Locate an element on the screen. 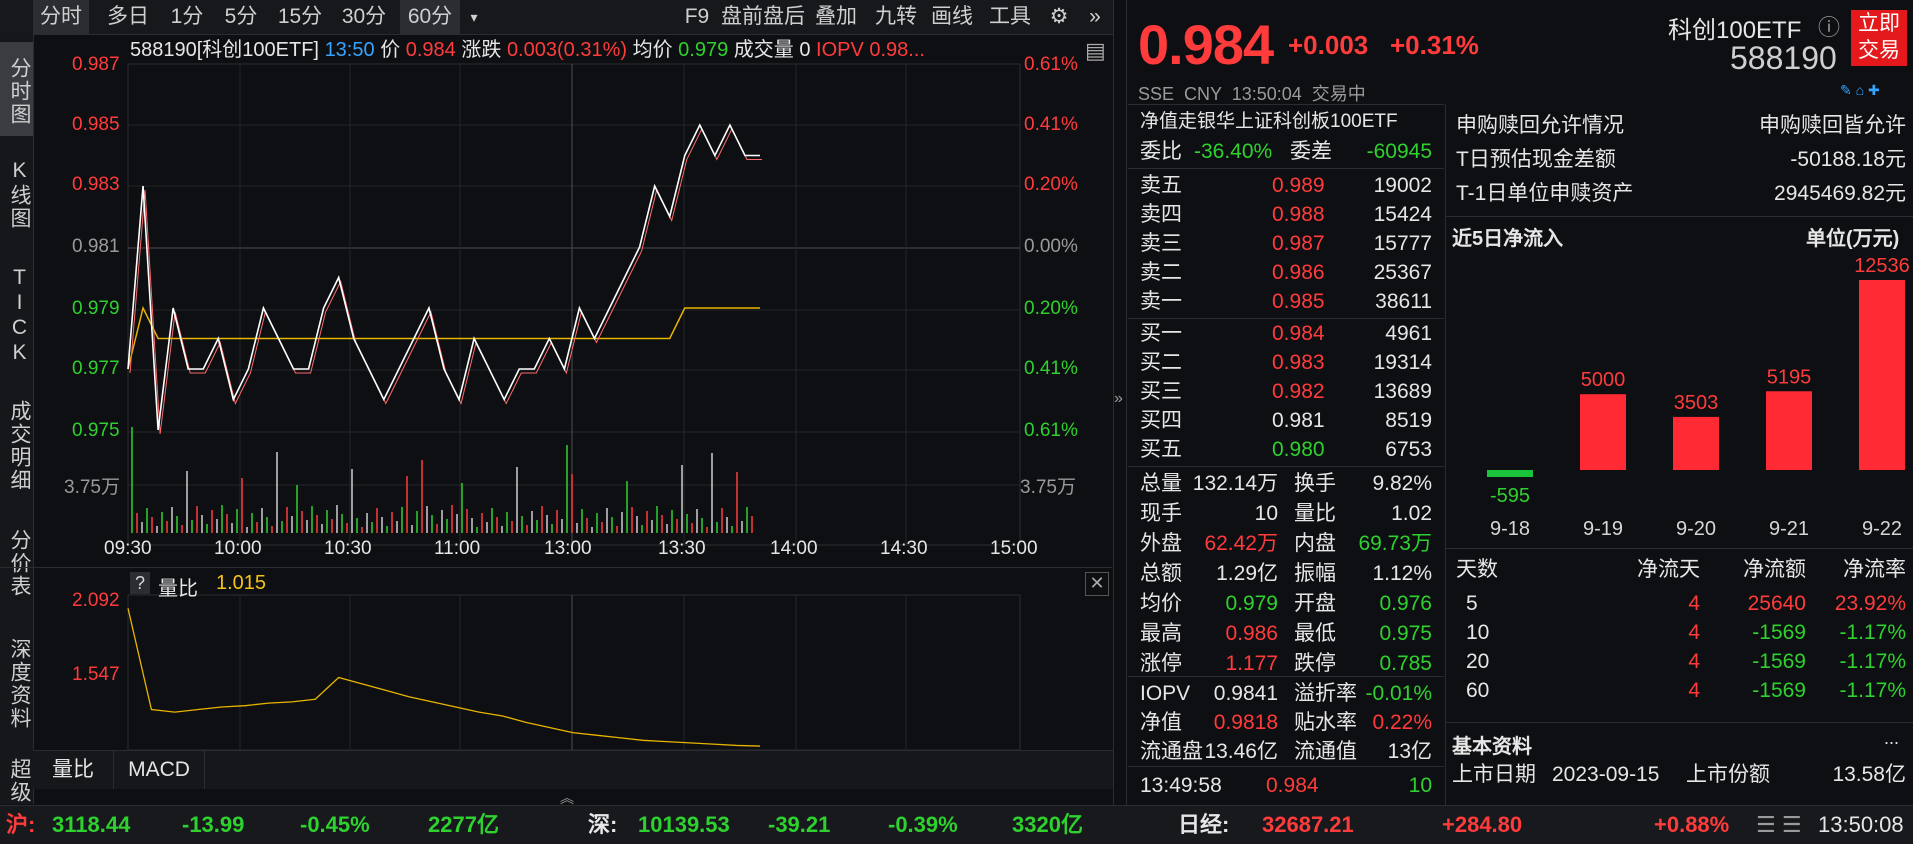  vol-axis-label: 3.75万 is located at coordinates (92, 487).